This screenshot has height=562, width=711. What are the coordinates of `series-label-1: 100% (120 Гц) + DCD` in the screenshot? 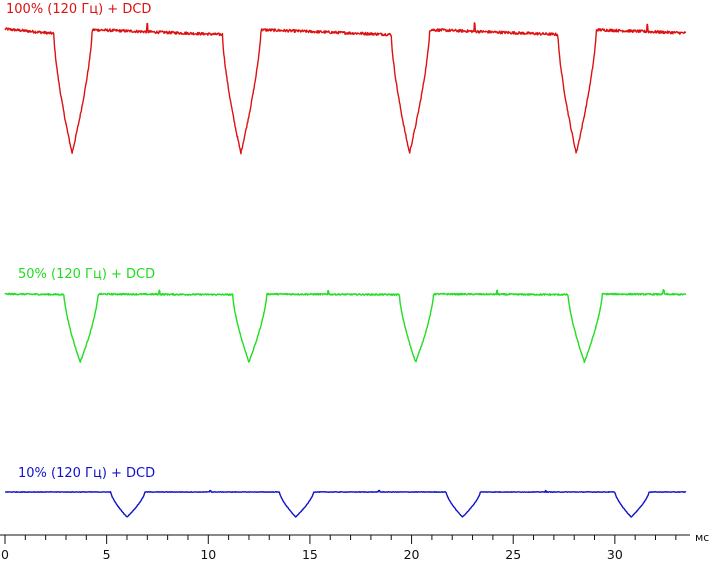 It's located at (78, 9).